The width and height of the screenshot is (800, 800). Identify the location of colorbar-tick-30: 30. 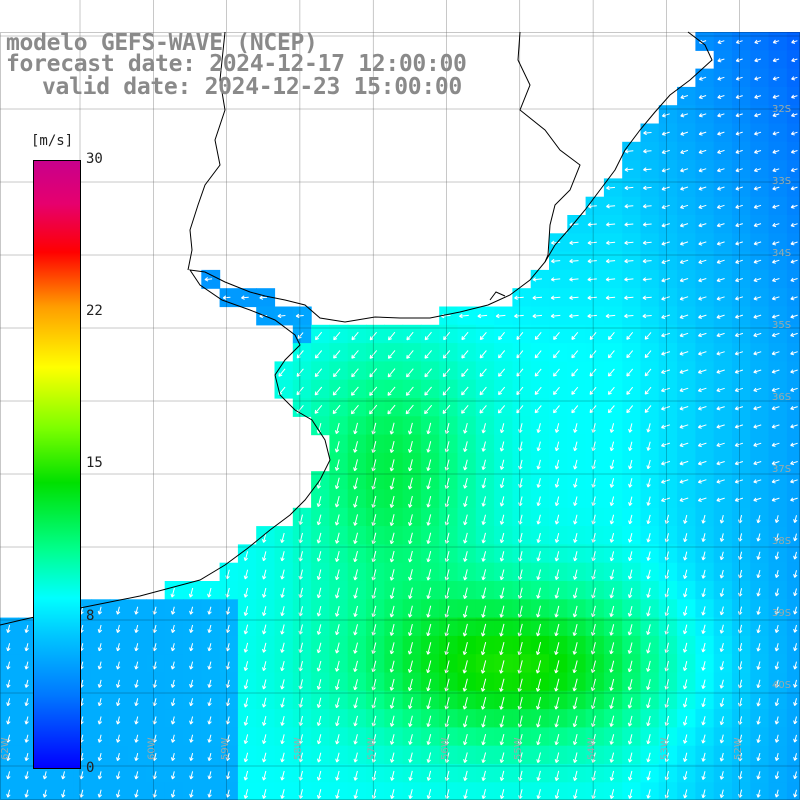
(94, 159).